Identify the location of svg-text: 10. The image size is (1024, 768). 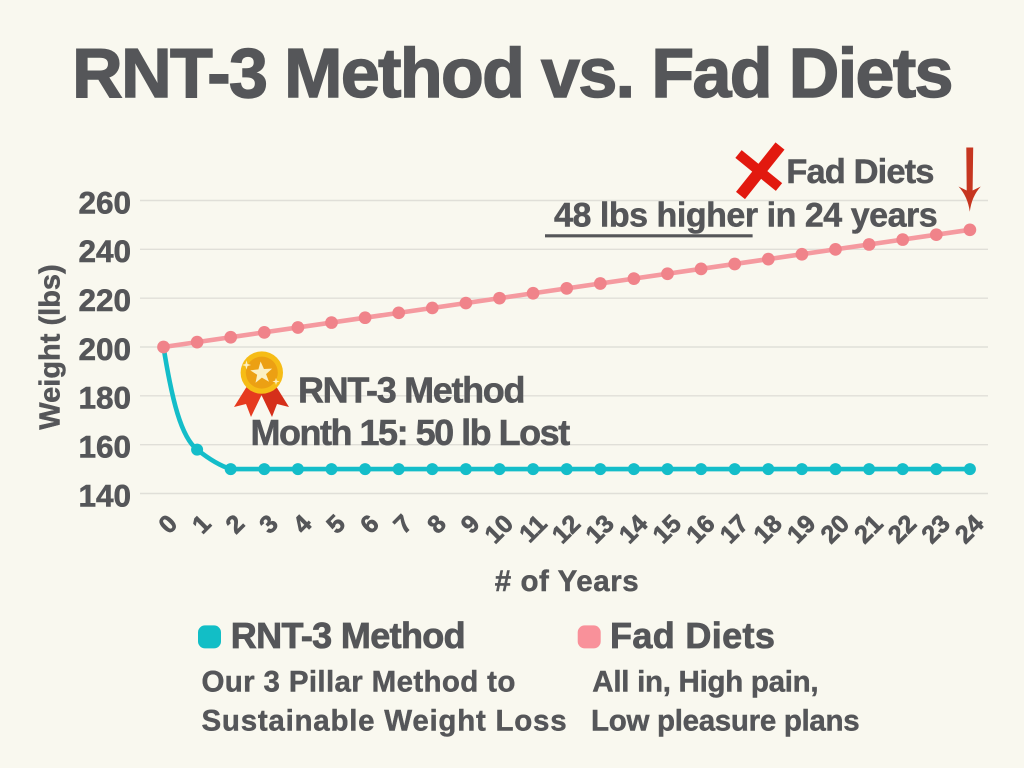
(498, 529).